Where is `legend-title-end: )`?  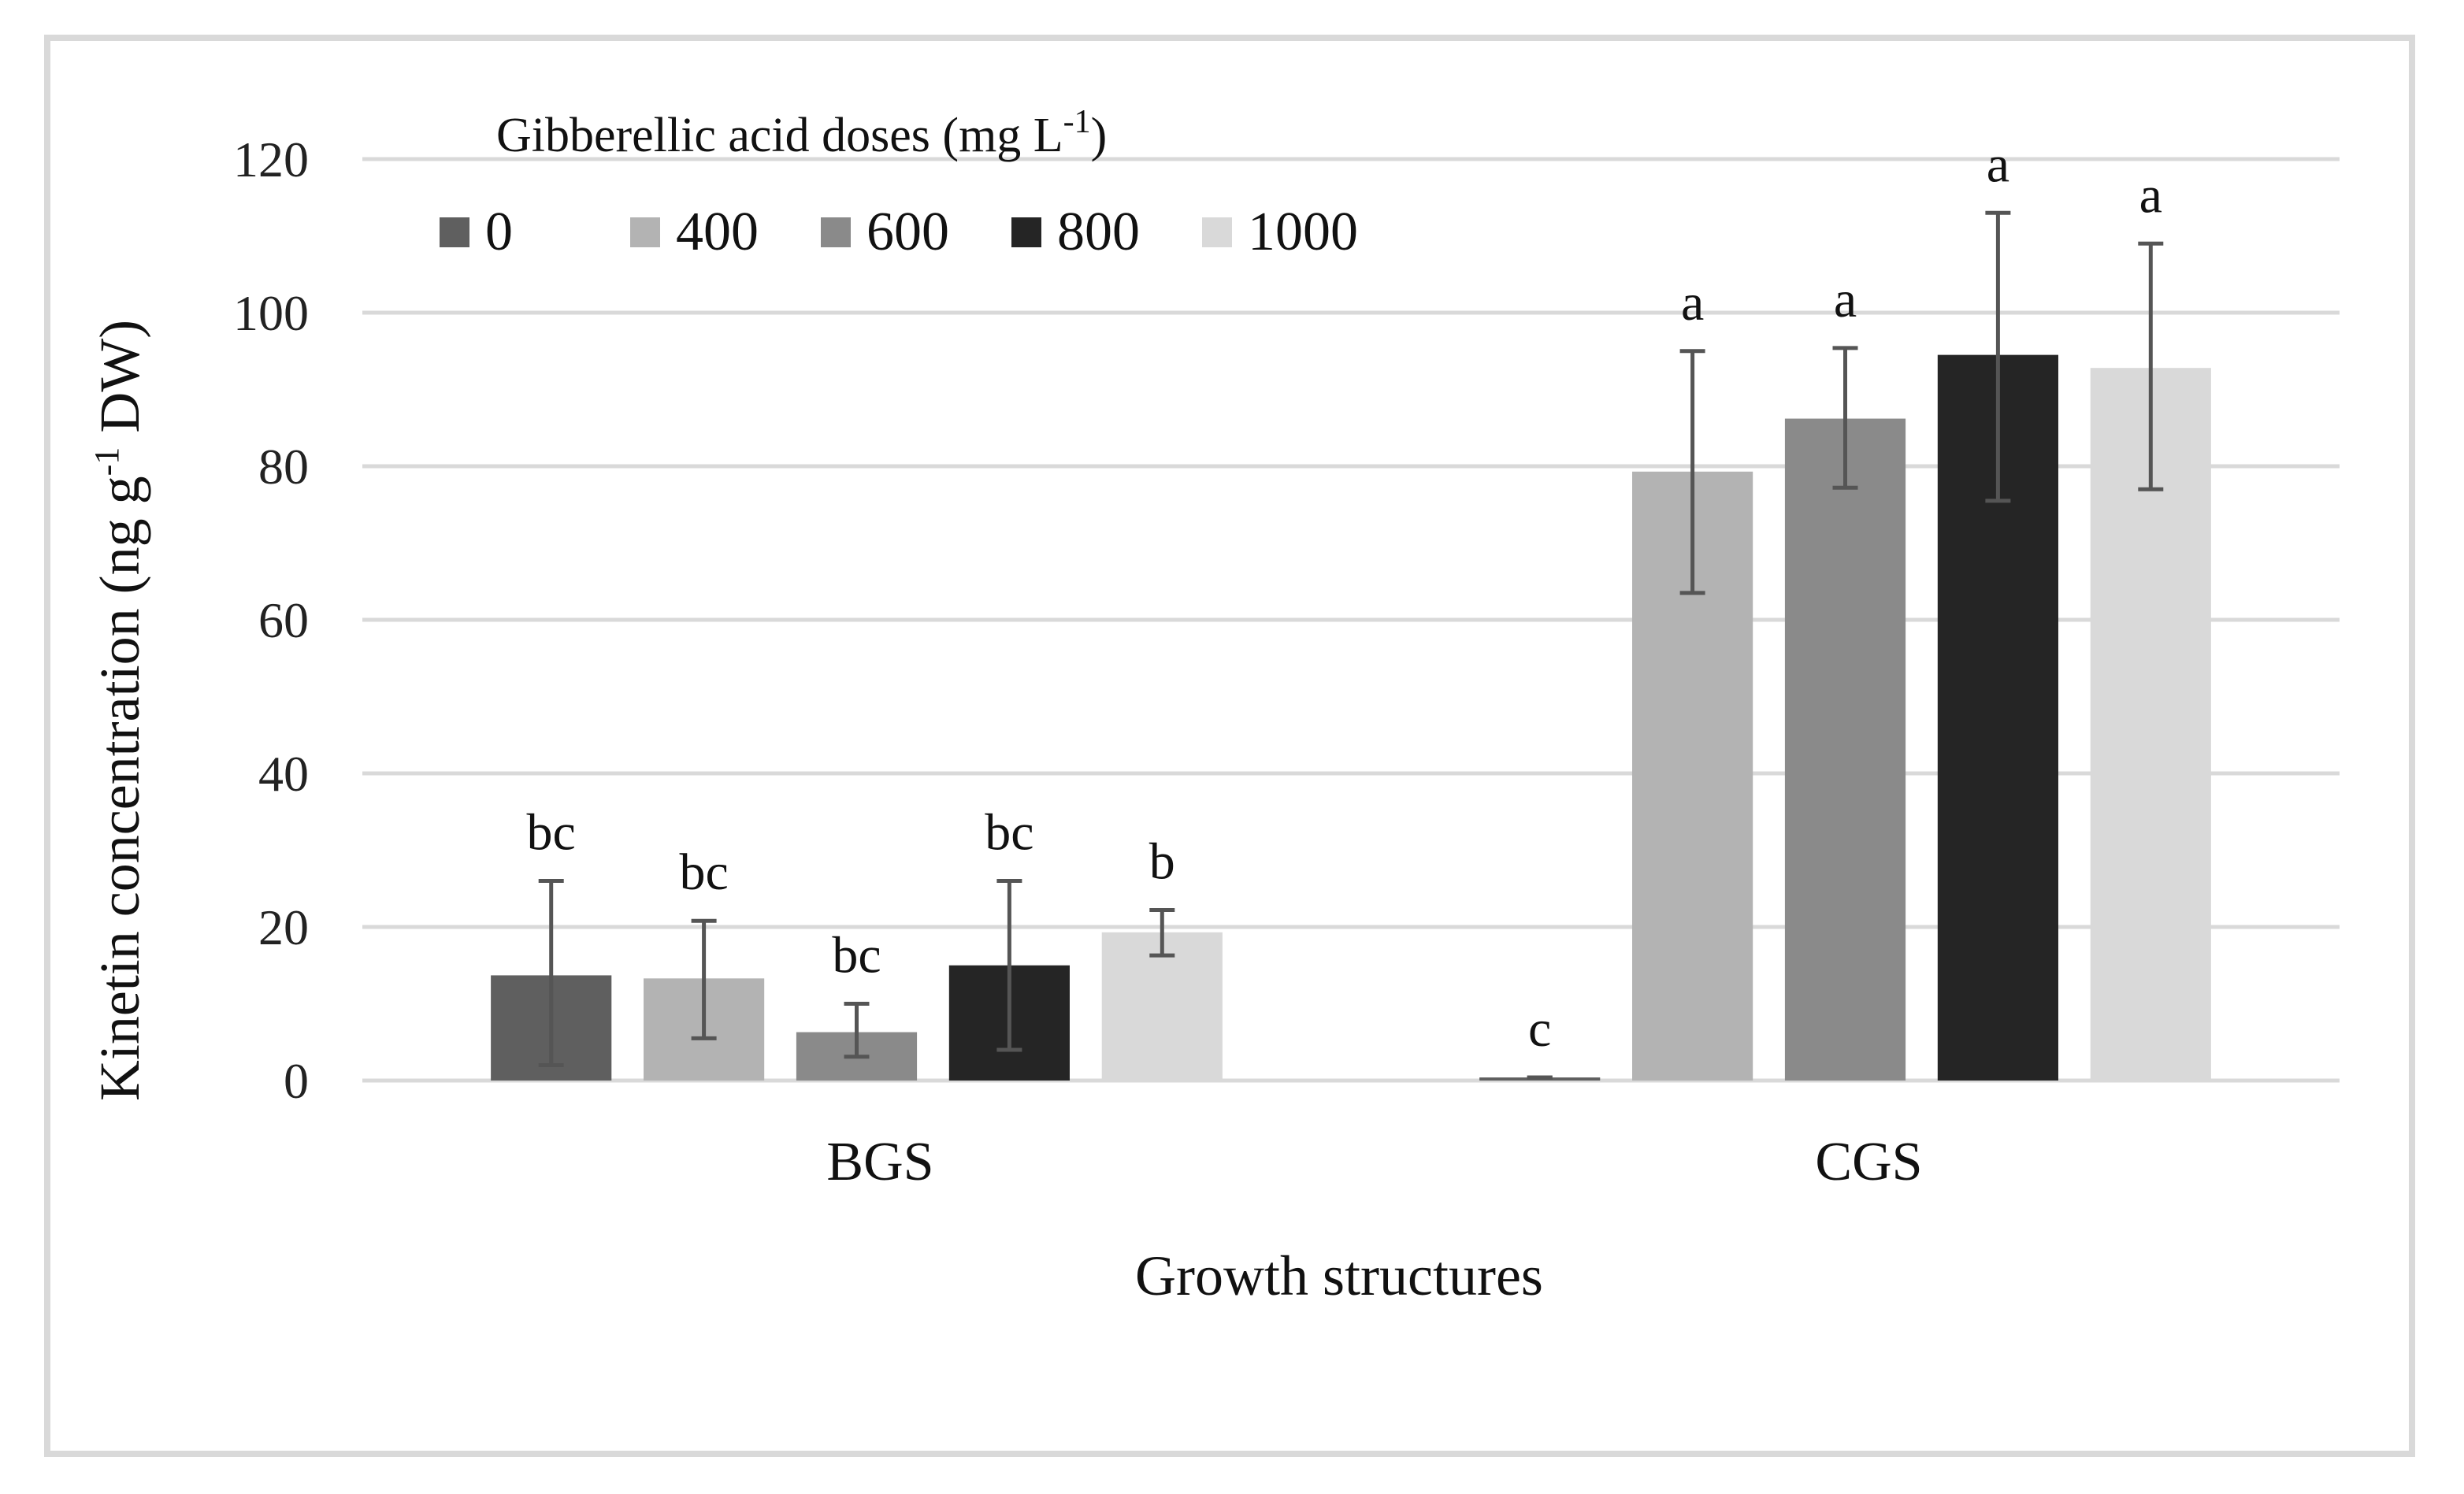 legend-title-end: ) is located at coordinates (1099, 135).